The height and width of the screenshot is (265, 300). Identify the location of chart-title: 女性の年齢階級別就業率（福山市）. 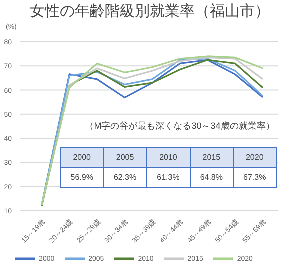
(150, 11).